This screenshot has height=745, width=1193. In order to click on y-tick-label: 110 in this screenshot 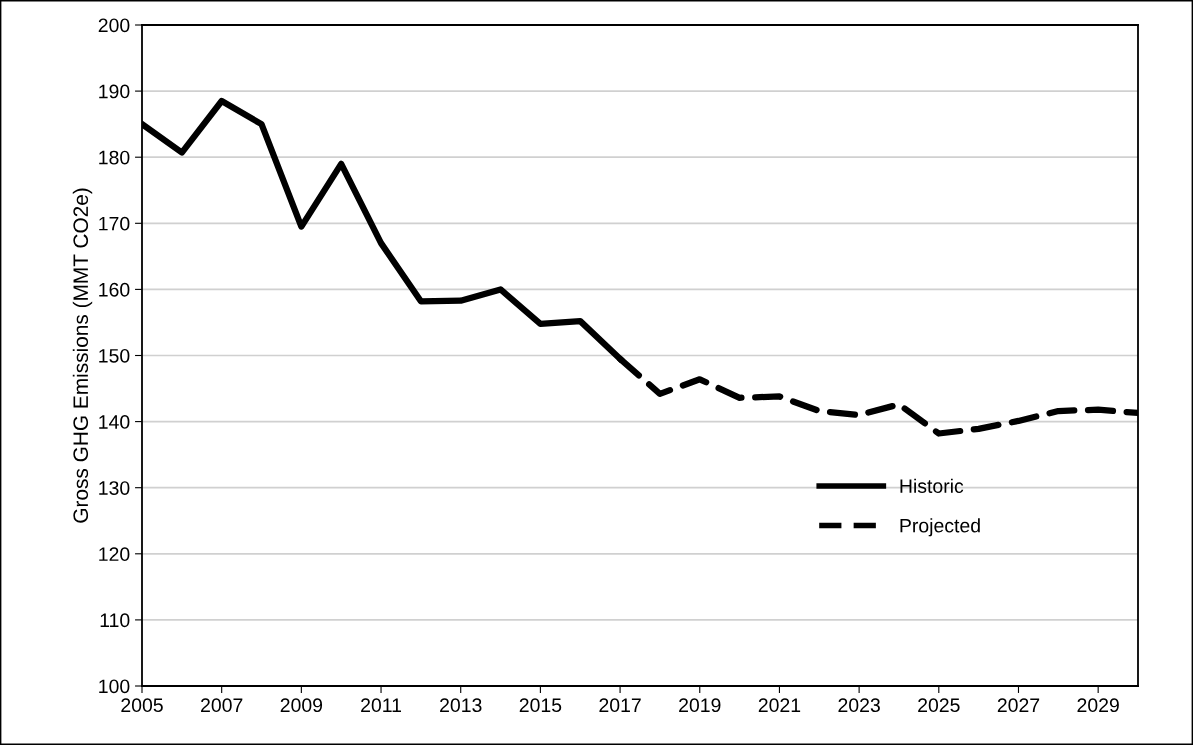, I will do `click(115, 620)`.